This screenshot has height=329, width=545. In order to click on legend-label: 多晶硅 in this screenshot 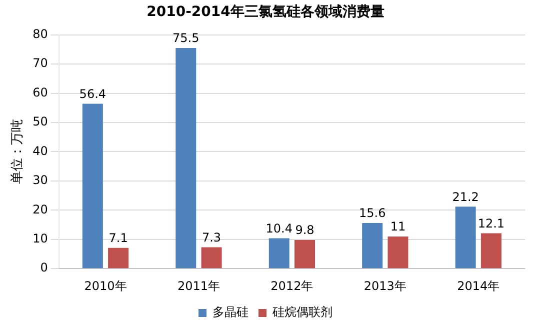, I will do `click(230, 312)`.